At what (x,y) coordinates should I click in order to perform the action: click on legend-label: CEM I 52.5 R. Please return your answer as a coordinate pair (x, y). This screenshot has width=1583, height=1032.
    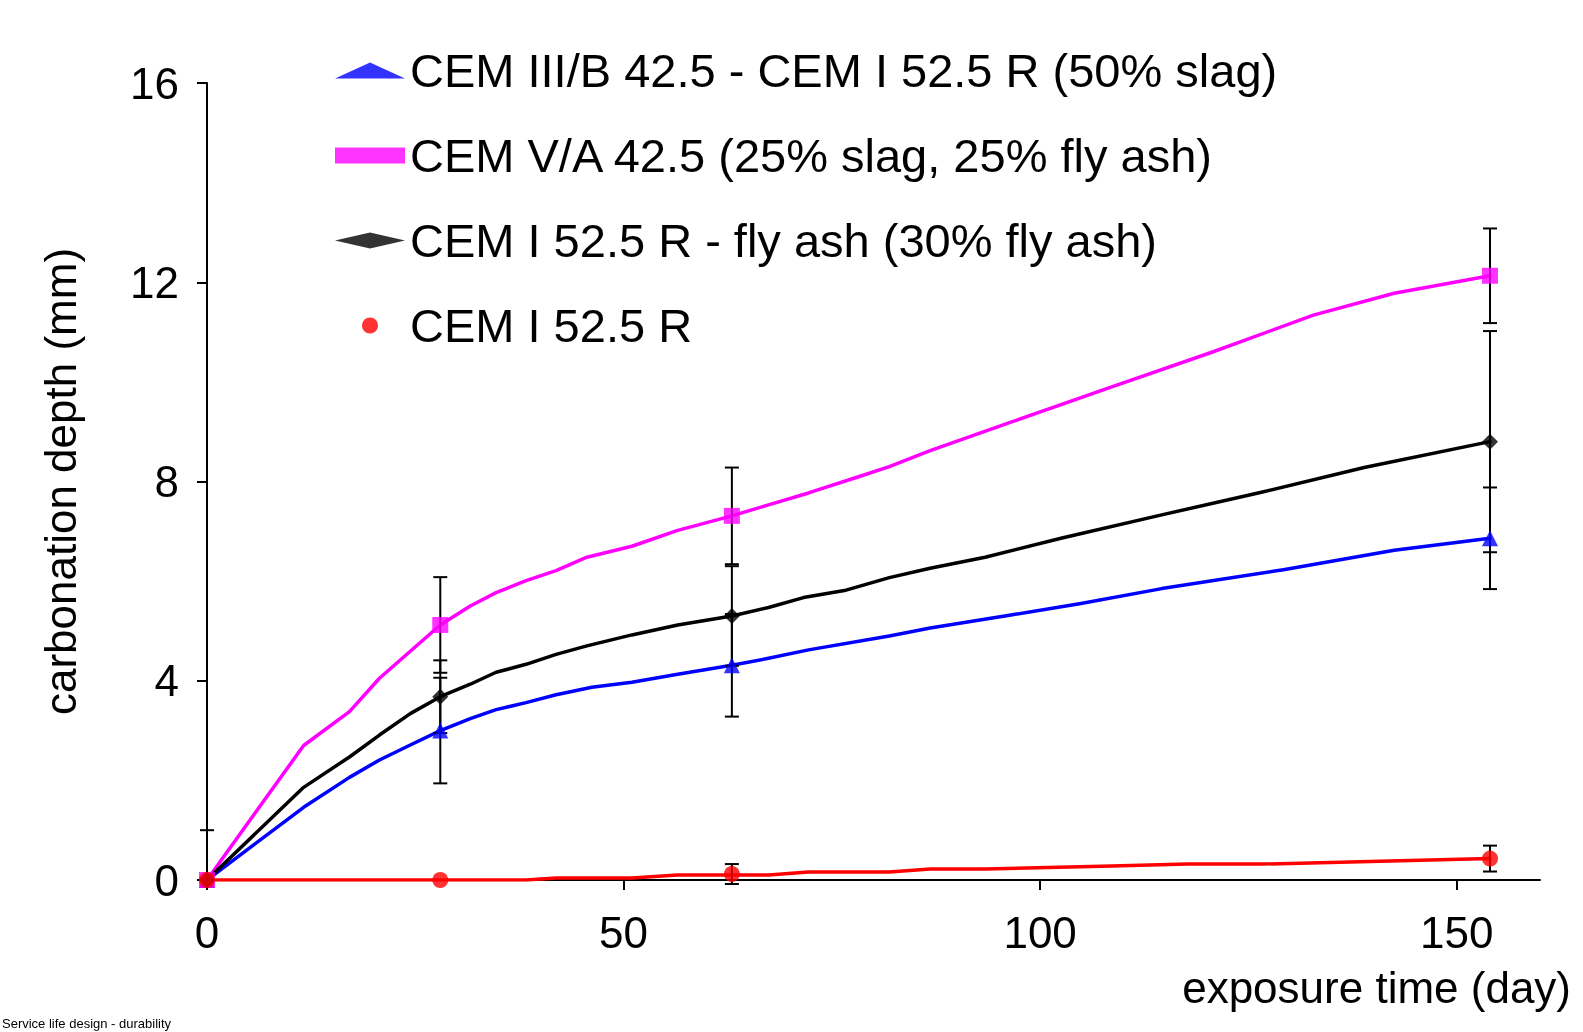
    Looking at the image, I should click on (551, 325).